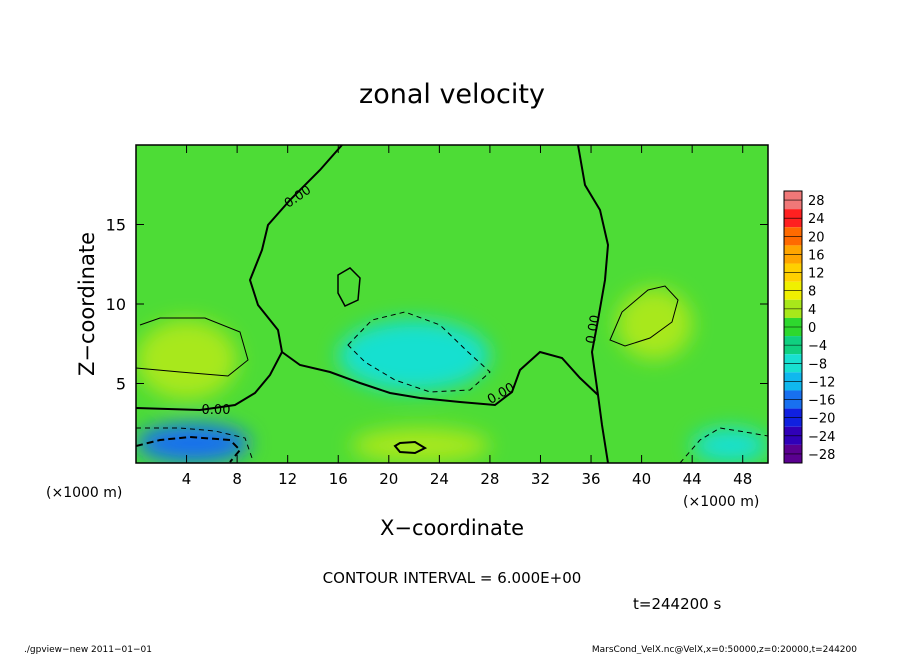  I want to click on colorbar-label: −16, so click(821, 401).